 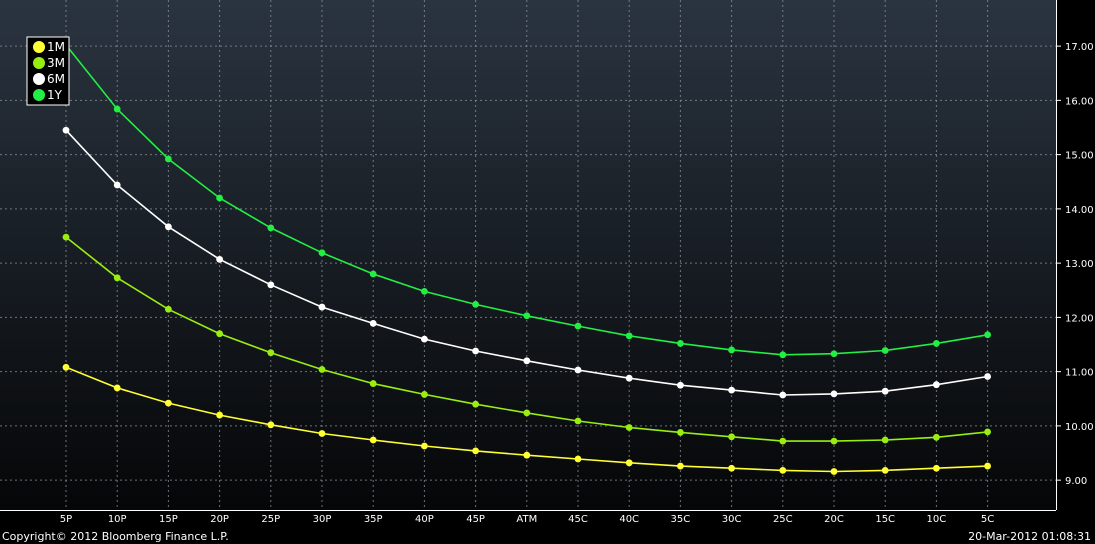 What do you see at coordinates (475, 519) in the screenshot?
I see `x-tick-label: 45P` at bounding box center [475, 519].